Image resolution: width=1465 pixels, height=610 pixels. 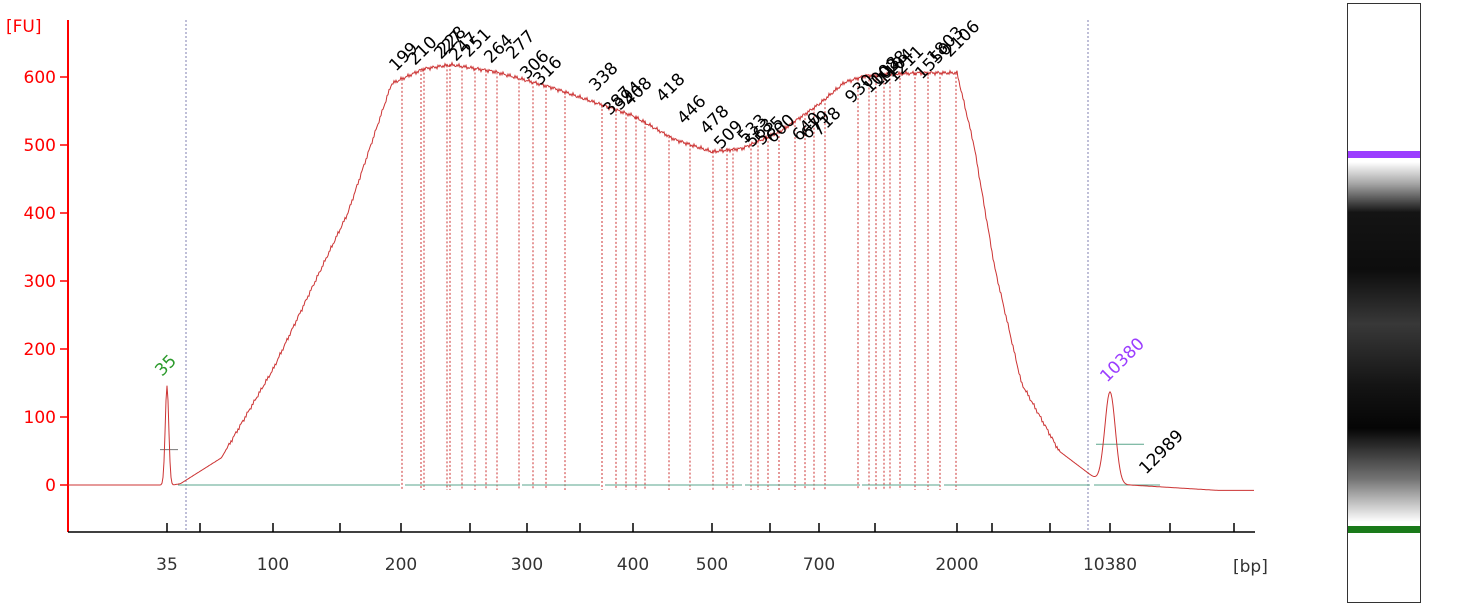 What do you see at coordinates (819, 565) in the screenshot?
I see `x-tick-label: 700` at bounding box center [819, 565].